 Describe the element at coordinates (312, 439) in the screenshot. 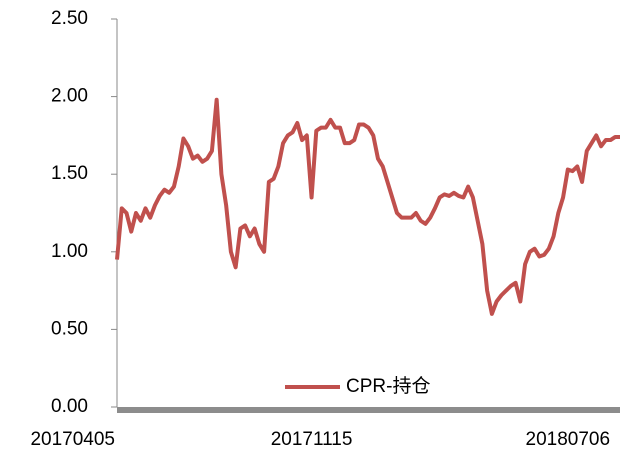

I see `x-tick-label: 20171115` at that location.